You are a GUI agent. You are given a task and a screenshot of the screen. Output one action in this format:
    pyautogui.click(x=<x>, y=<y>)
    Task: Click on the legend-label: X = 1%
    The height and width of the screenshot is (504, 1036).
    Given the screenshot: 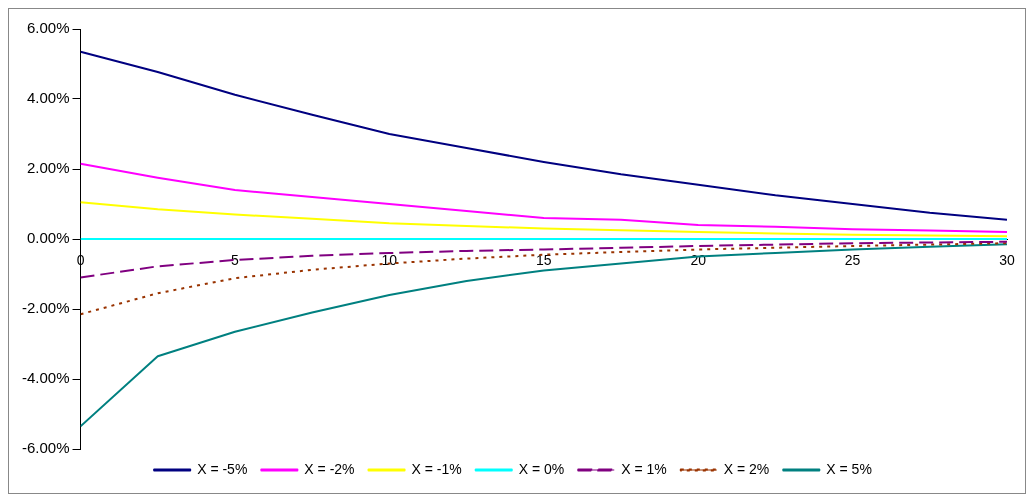 What is the action you would take?
    pyautogui.click(x=644, y=468)
    